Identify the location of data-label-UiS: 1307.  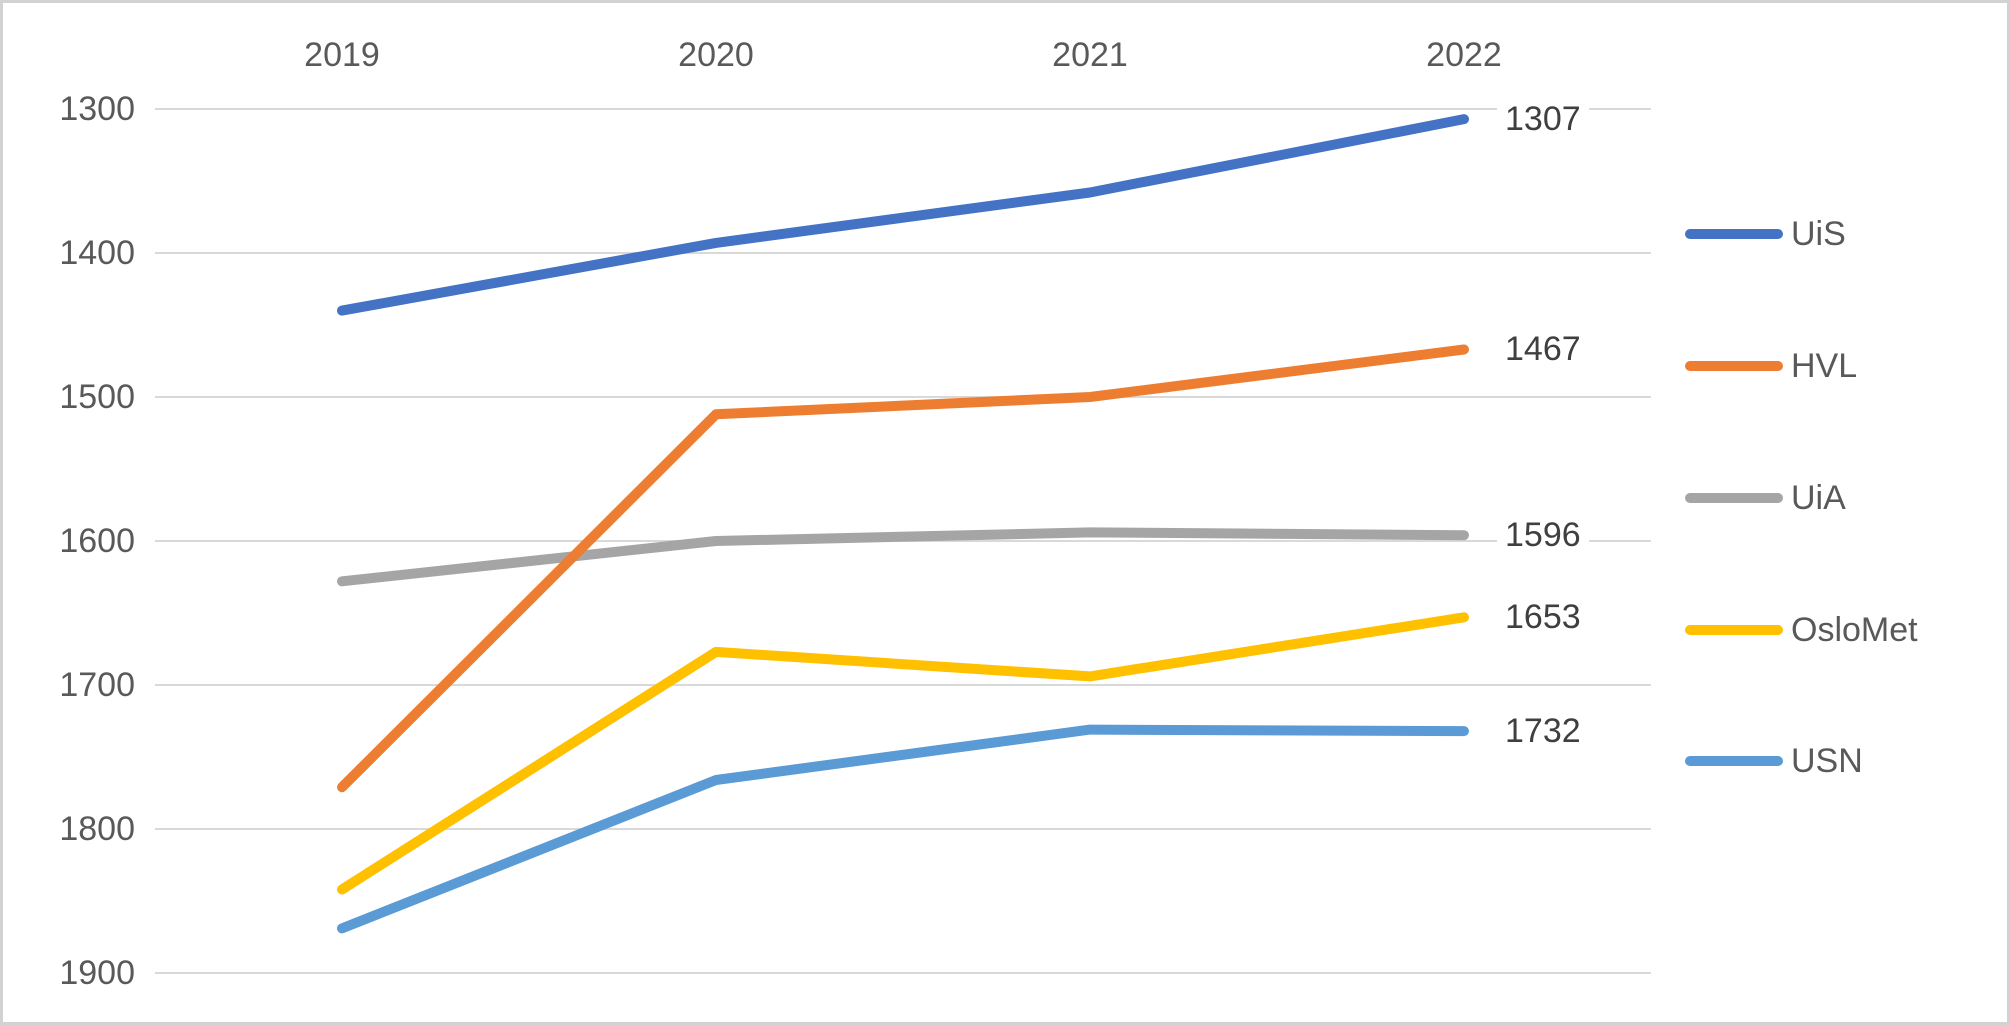
(1543, 119).